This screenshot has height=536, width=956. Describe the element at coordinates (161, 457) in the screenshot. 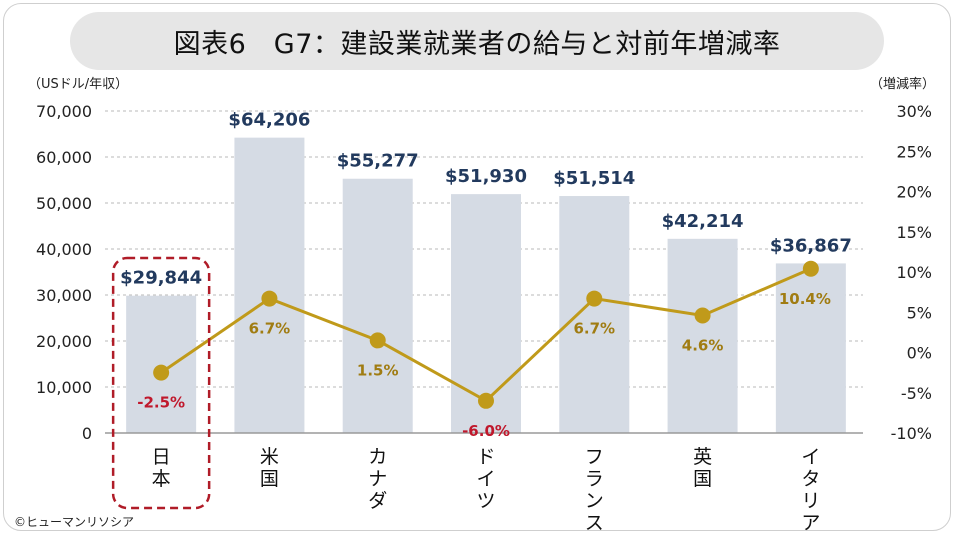

I see `category-label-char: 日` at that location.